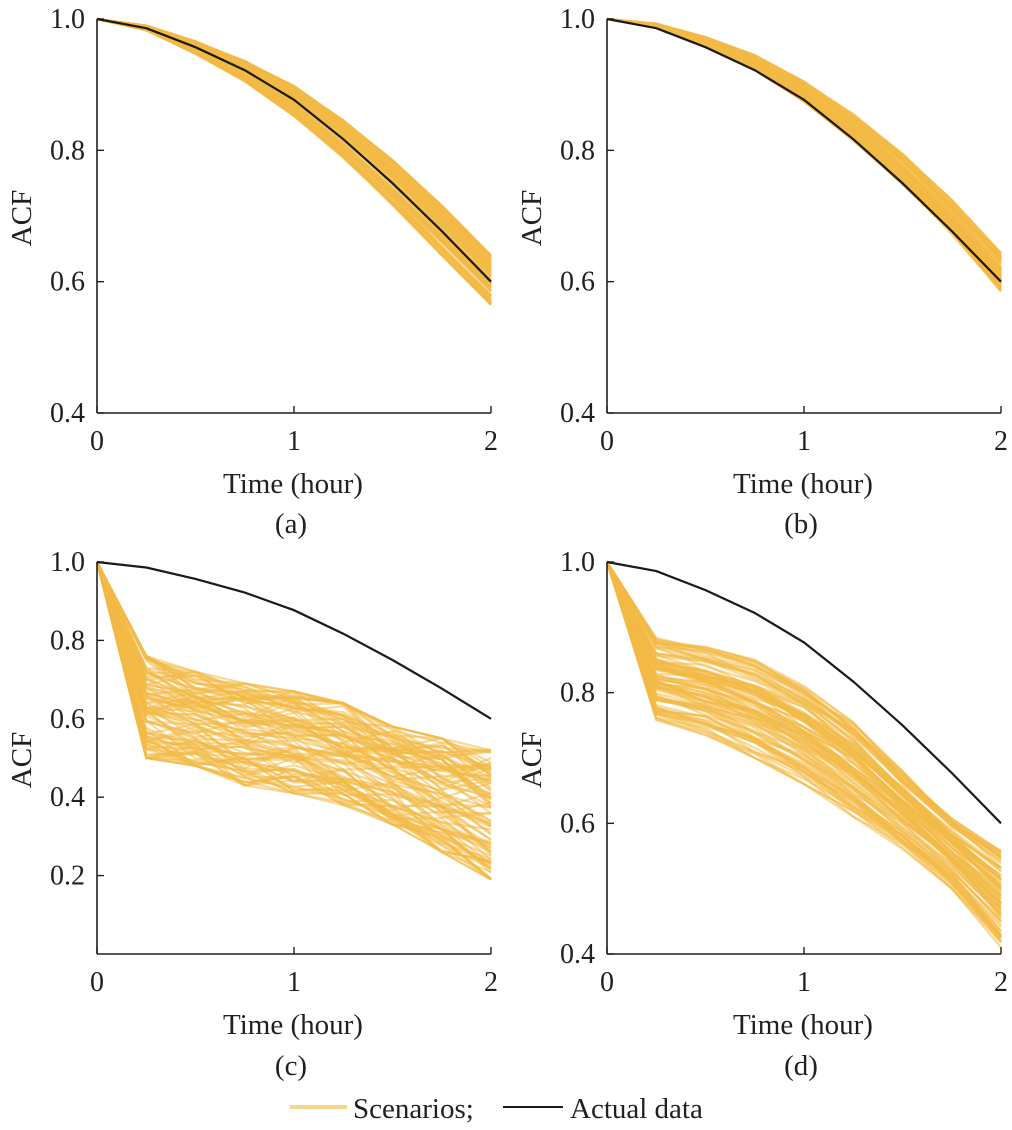  Describe the element at coordinates (291, 1066) in the screenshot. I see `panel-label: (c)` at that location.